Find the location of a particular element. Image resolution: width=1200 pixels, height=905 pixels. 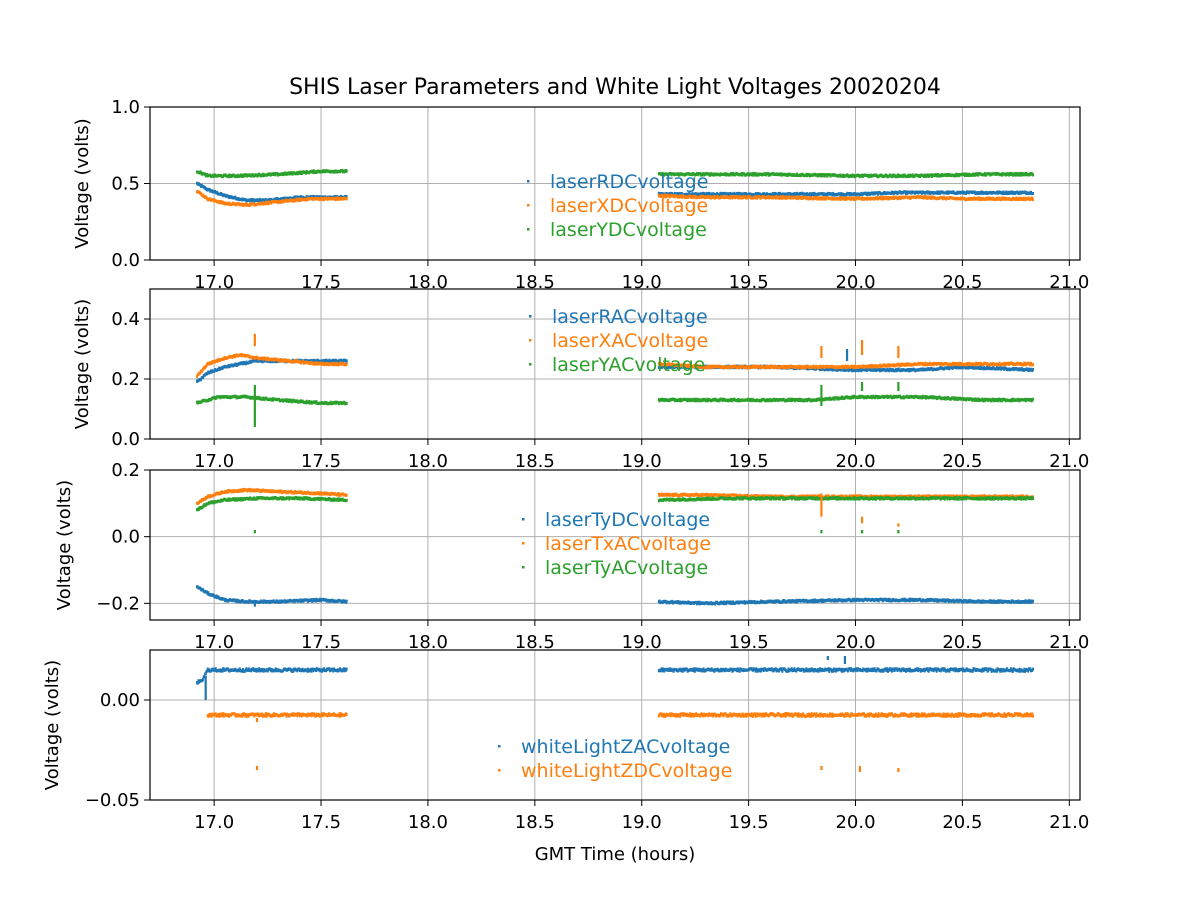

x-tick-label: 20.0 is located at coordinates (855, 461).